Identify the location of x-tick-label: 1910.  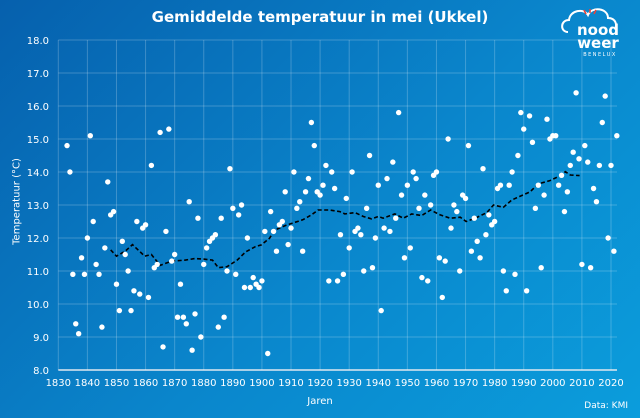
(290, 383).